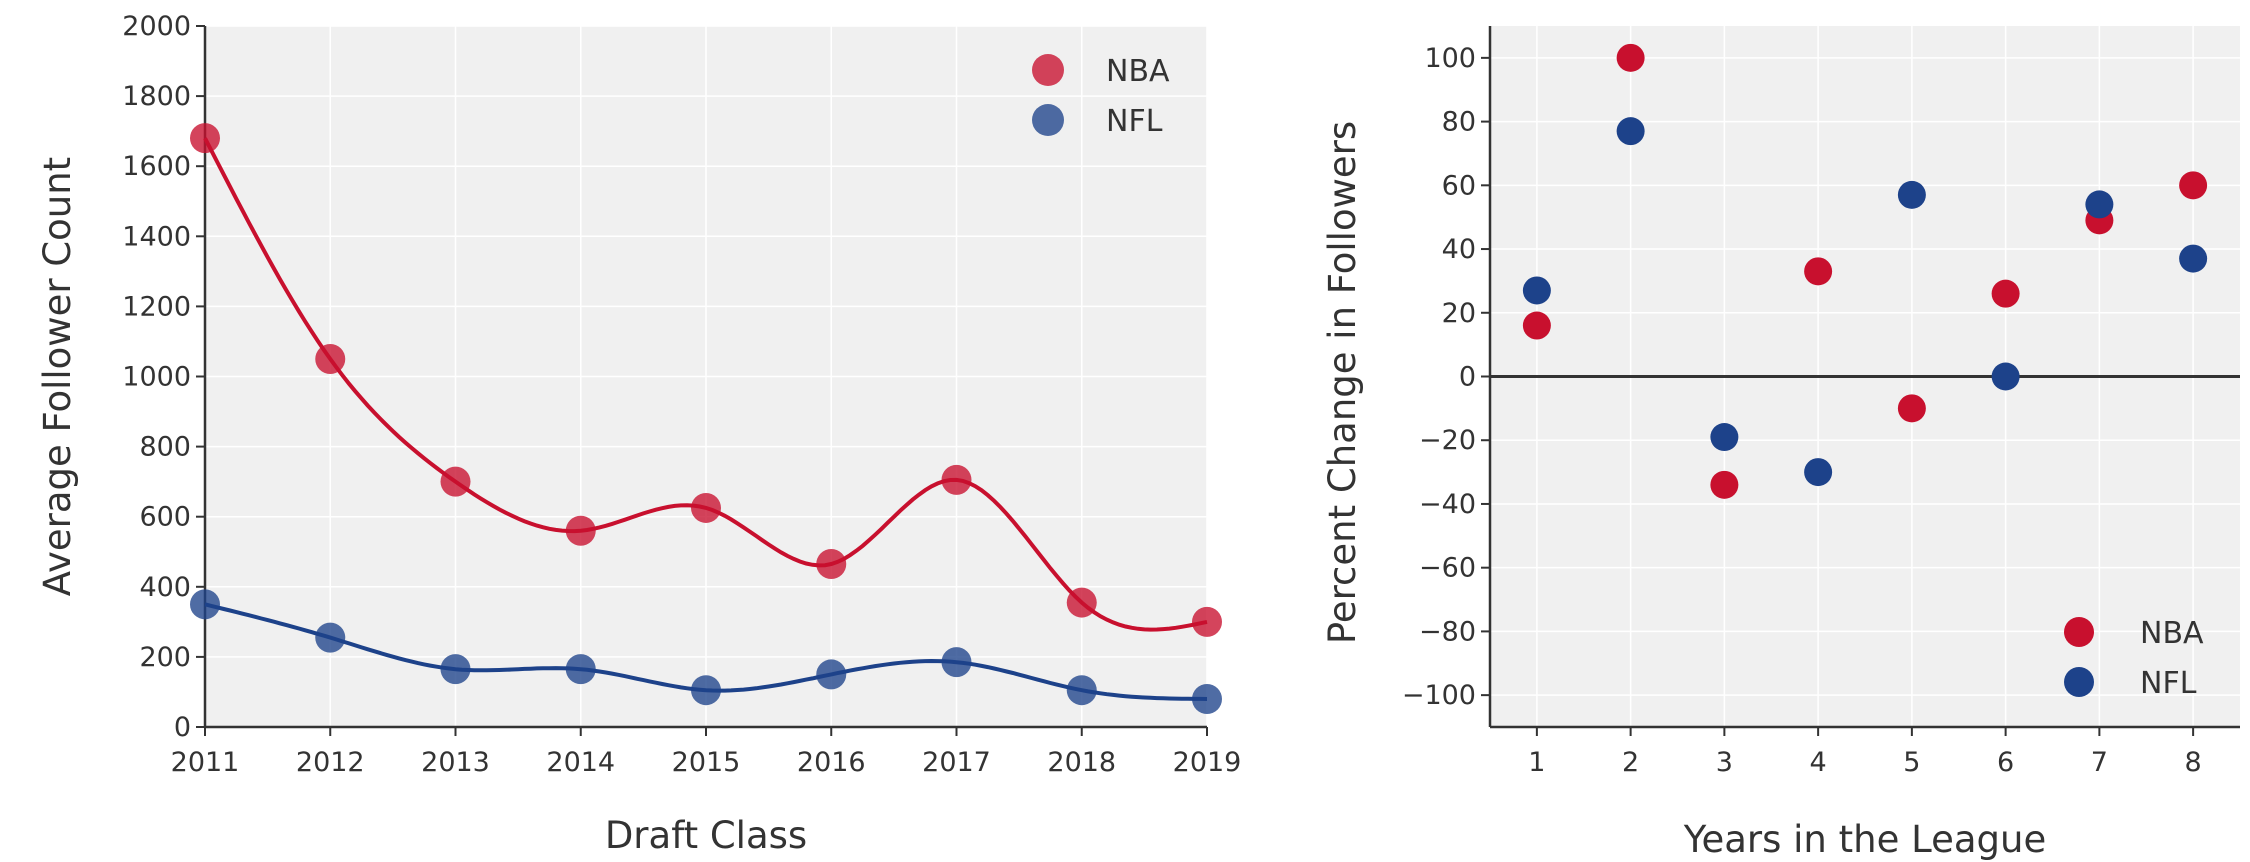 Image resolution: width=2250 pixels, height=862 pixels. I want to click on y-tick-label: −80, so click(1447, 631).